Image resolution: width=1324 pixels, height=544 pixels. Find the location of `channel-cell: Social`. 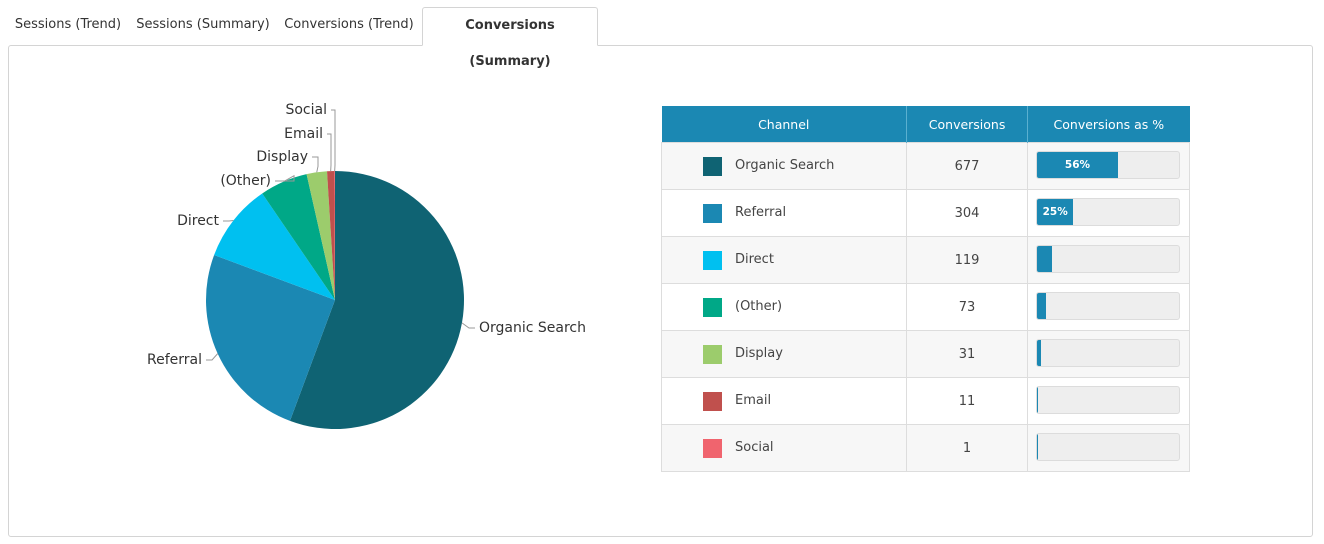

channel-cell: Social is located at coordinates (784, 448).